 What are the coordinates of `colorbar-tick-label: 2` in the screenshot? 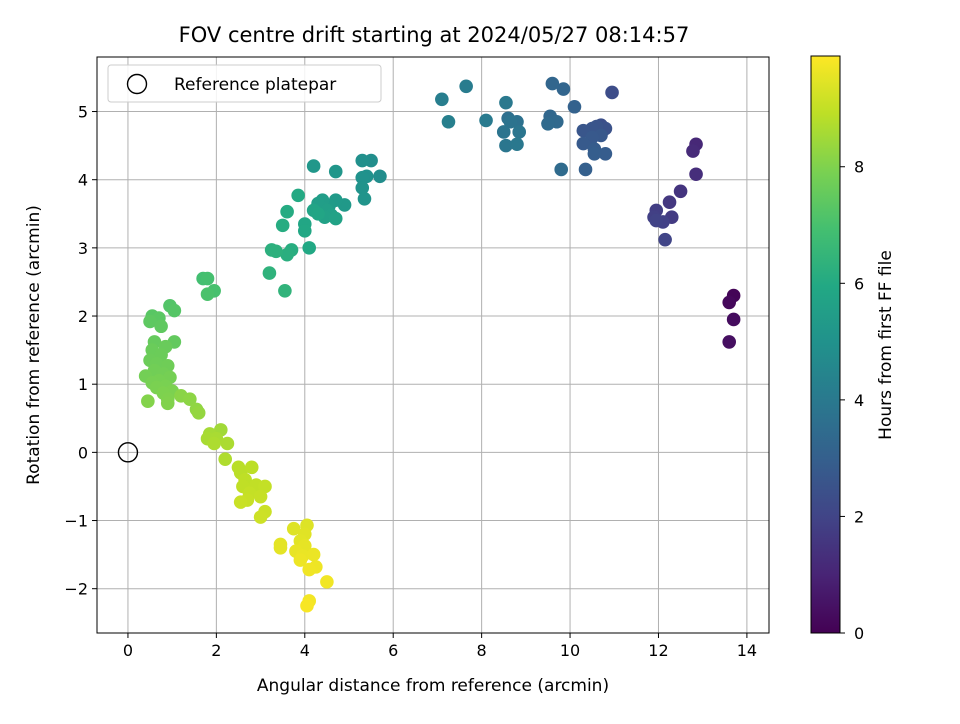 It's located at (859, 516).